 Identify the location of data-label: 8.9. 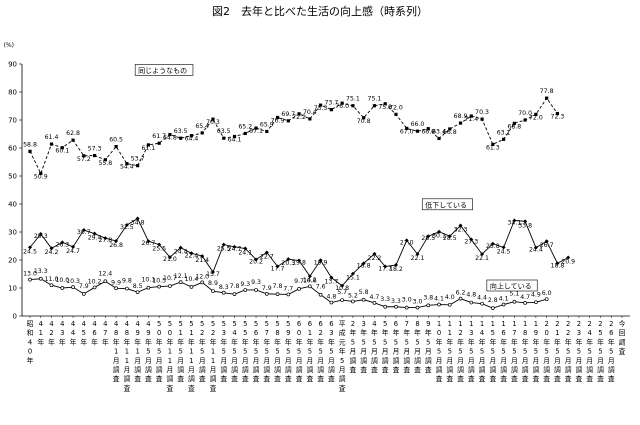
(213, 283).